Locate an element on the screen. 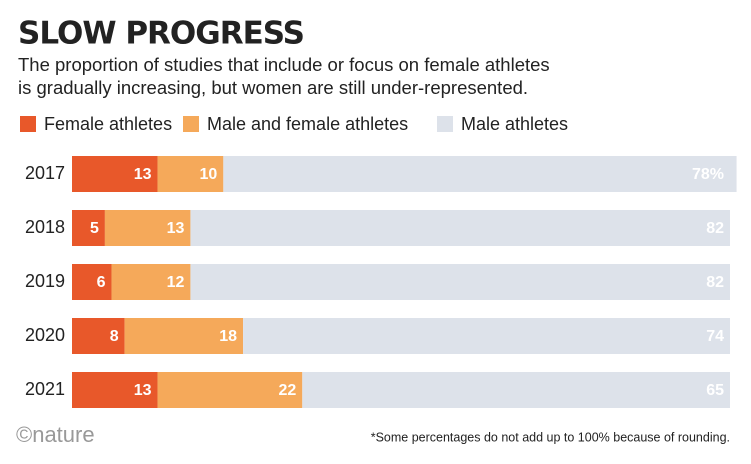  legend-label: Male and female athletes is located at coordinates (307, 124).